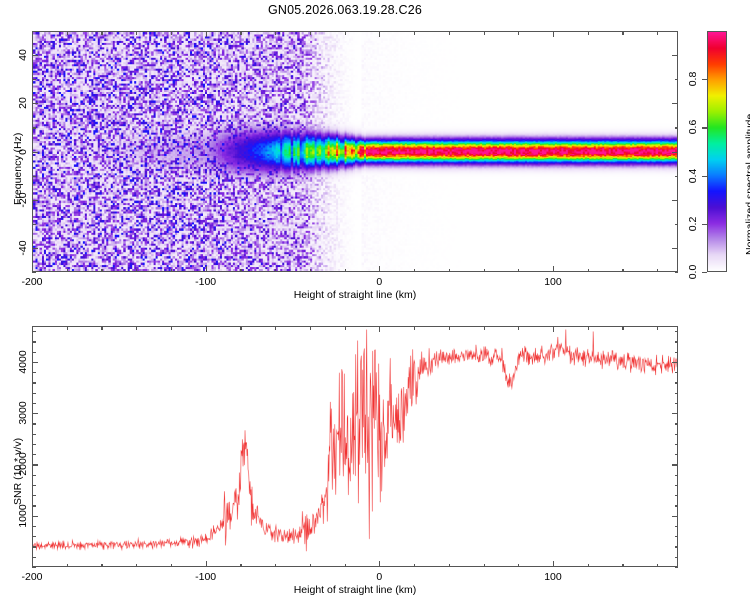 The image size is (750, 600). What do you see at coordinates (23, 103) in the screenshot?
I see `y-tick-label: 20` at bounding box center [23, 103].